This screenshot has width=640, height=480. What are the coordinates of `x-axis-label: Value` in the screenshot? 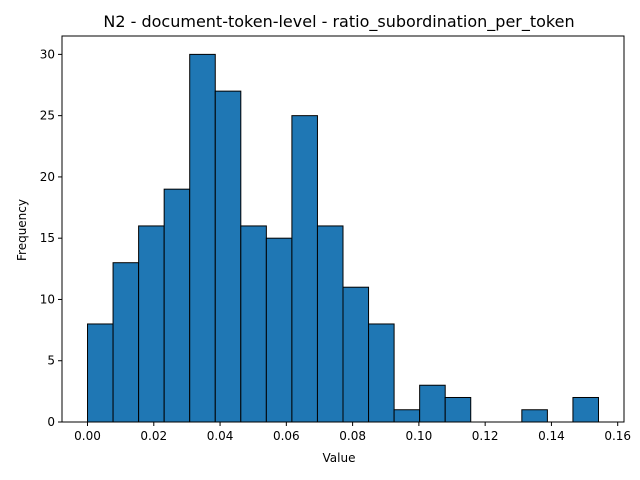 It's located at (339, 458).